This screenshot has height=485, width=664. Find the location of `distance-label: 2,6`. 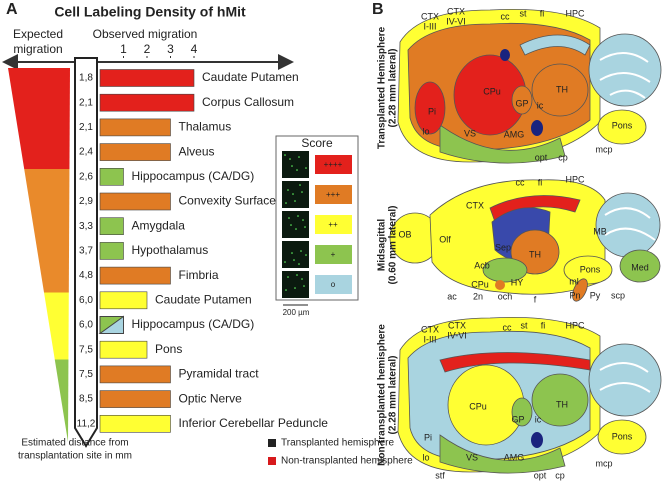

distance-label: 2,6 is located at coordinates (86, 176).